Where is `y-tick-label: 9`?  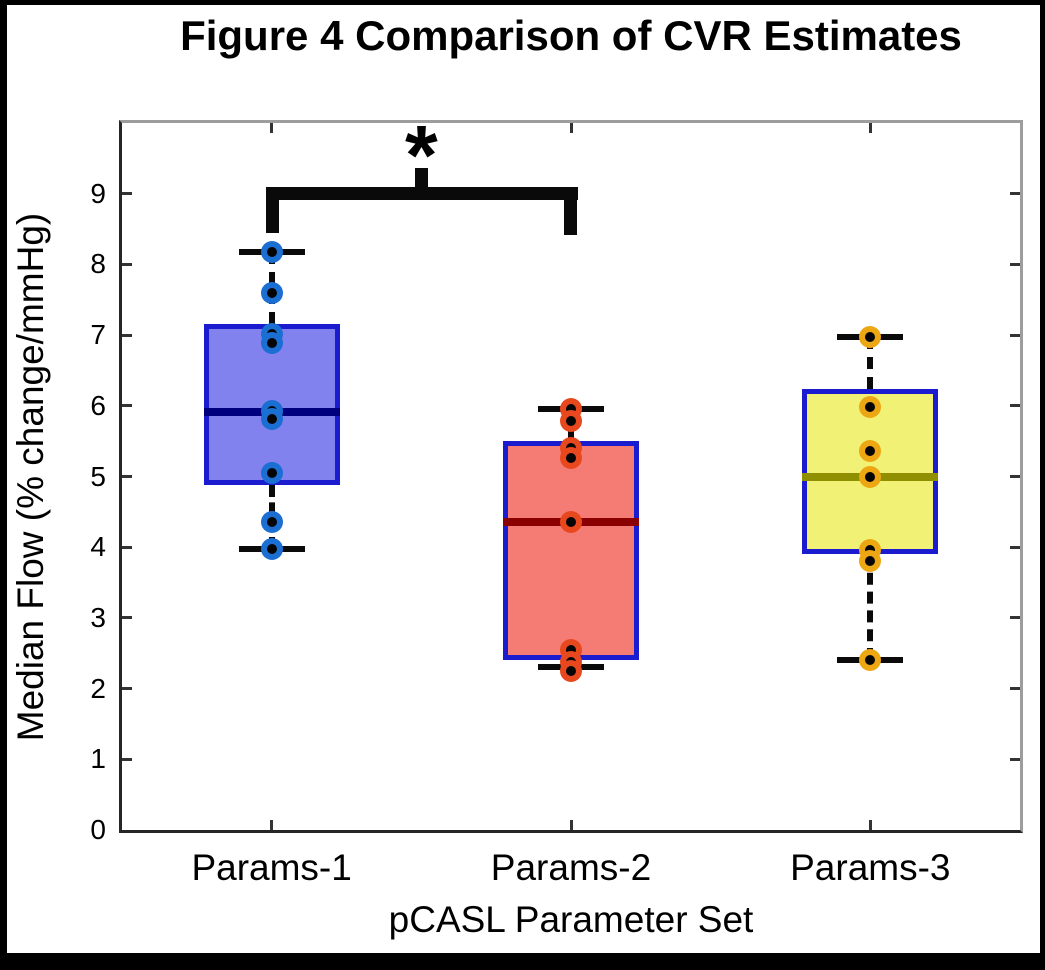
y-tick-label: 9 is located at coordinates (98, 193).